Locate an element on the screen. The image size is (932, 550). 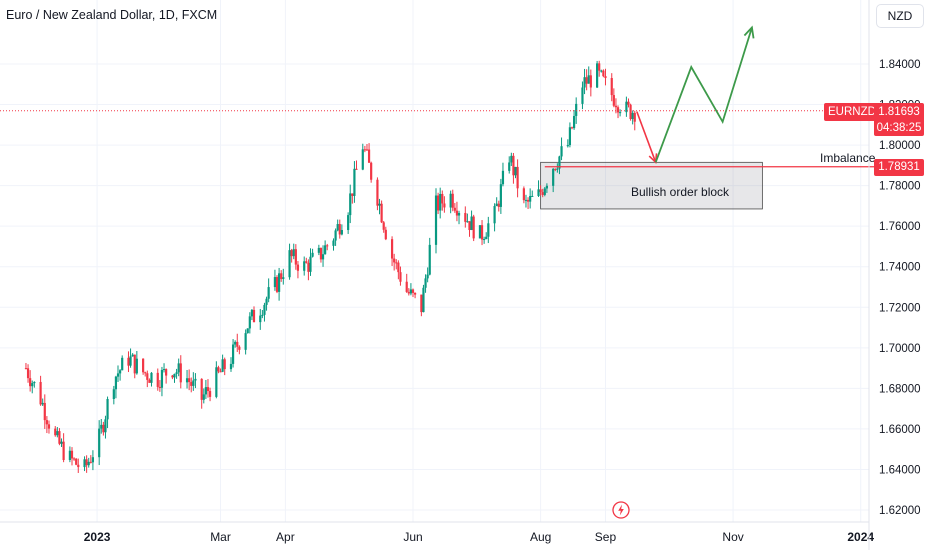
y-tick-label: 1.66000 is located at coordinates (900, 430).